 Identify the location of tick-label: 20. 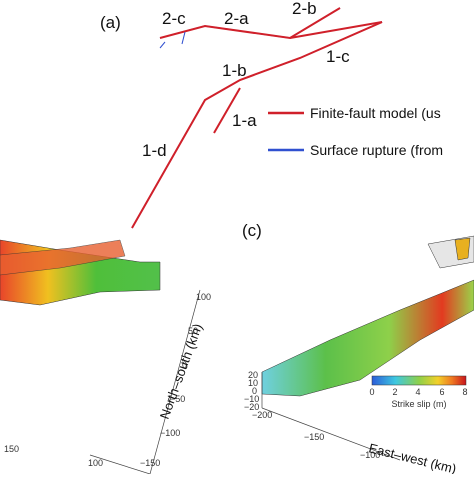
(253, 375).